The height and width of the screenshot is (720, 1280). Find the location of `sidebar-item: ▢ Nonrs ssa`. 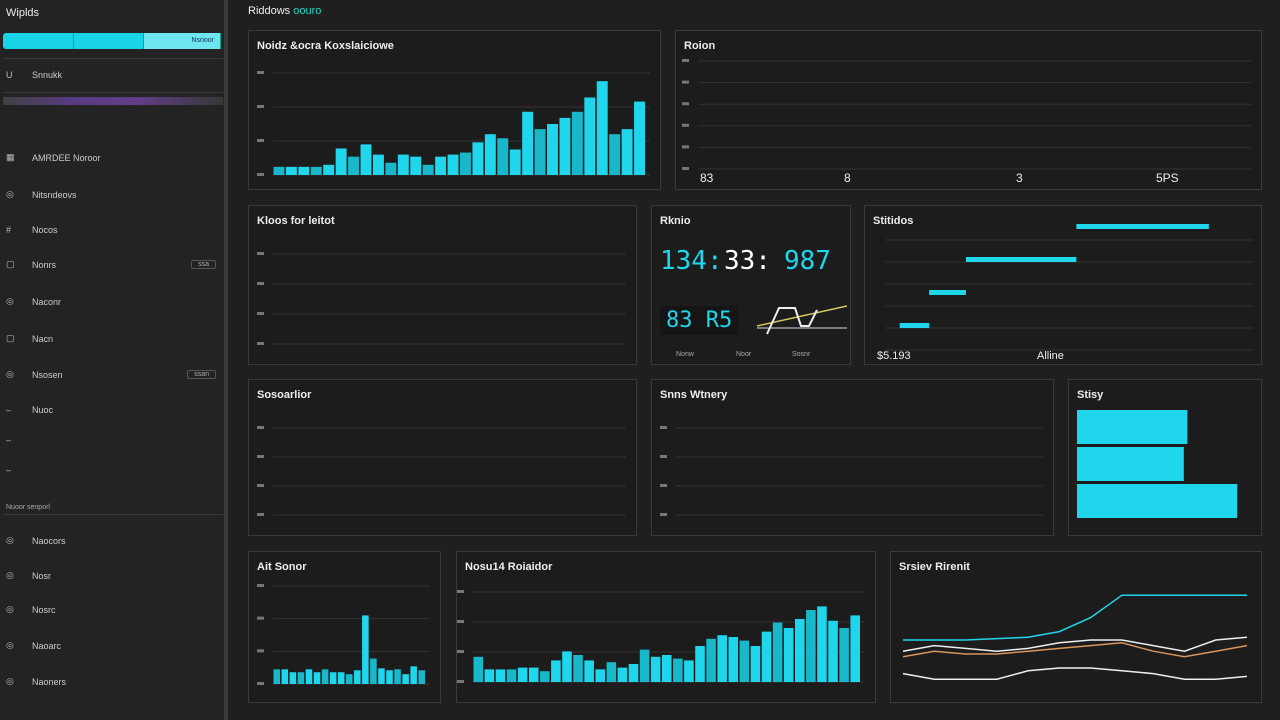

sidebar-item: ▢ Nonrs ssa is located at coordinates (111, 264).